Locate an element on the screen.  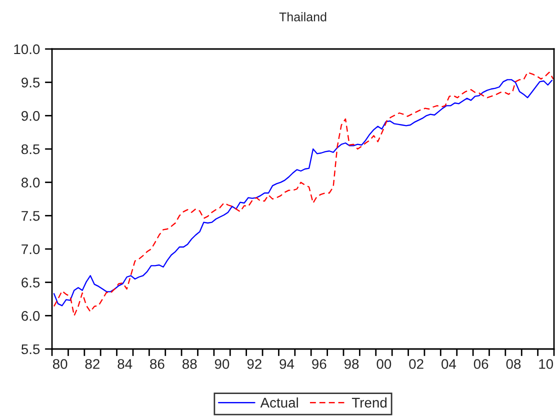
y-tick-label: 6.5 is located at coordinates (31, 283).